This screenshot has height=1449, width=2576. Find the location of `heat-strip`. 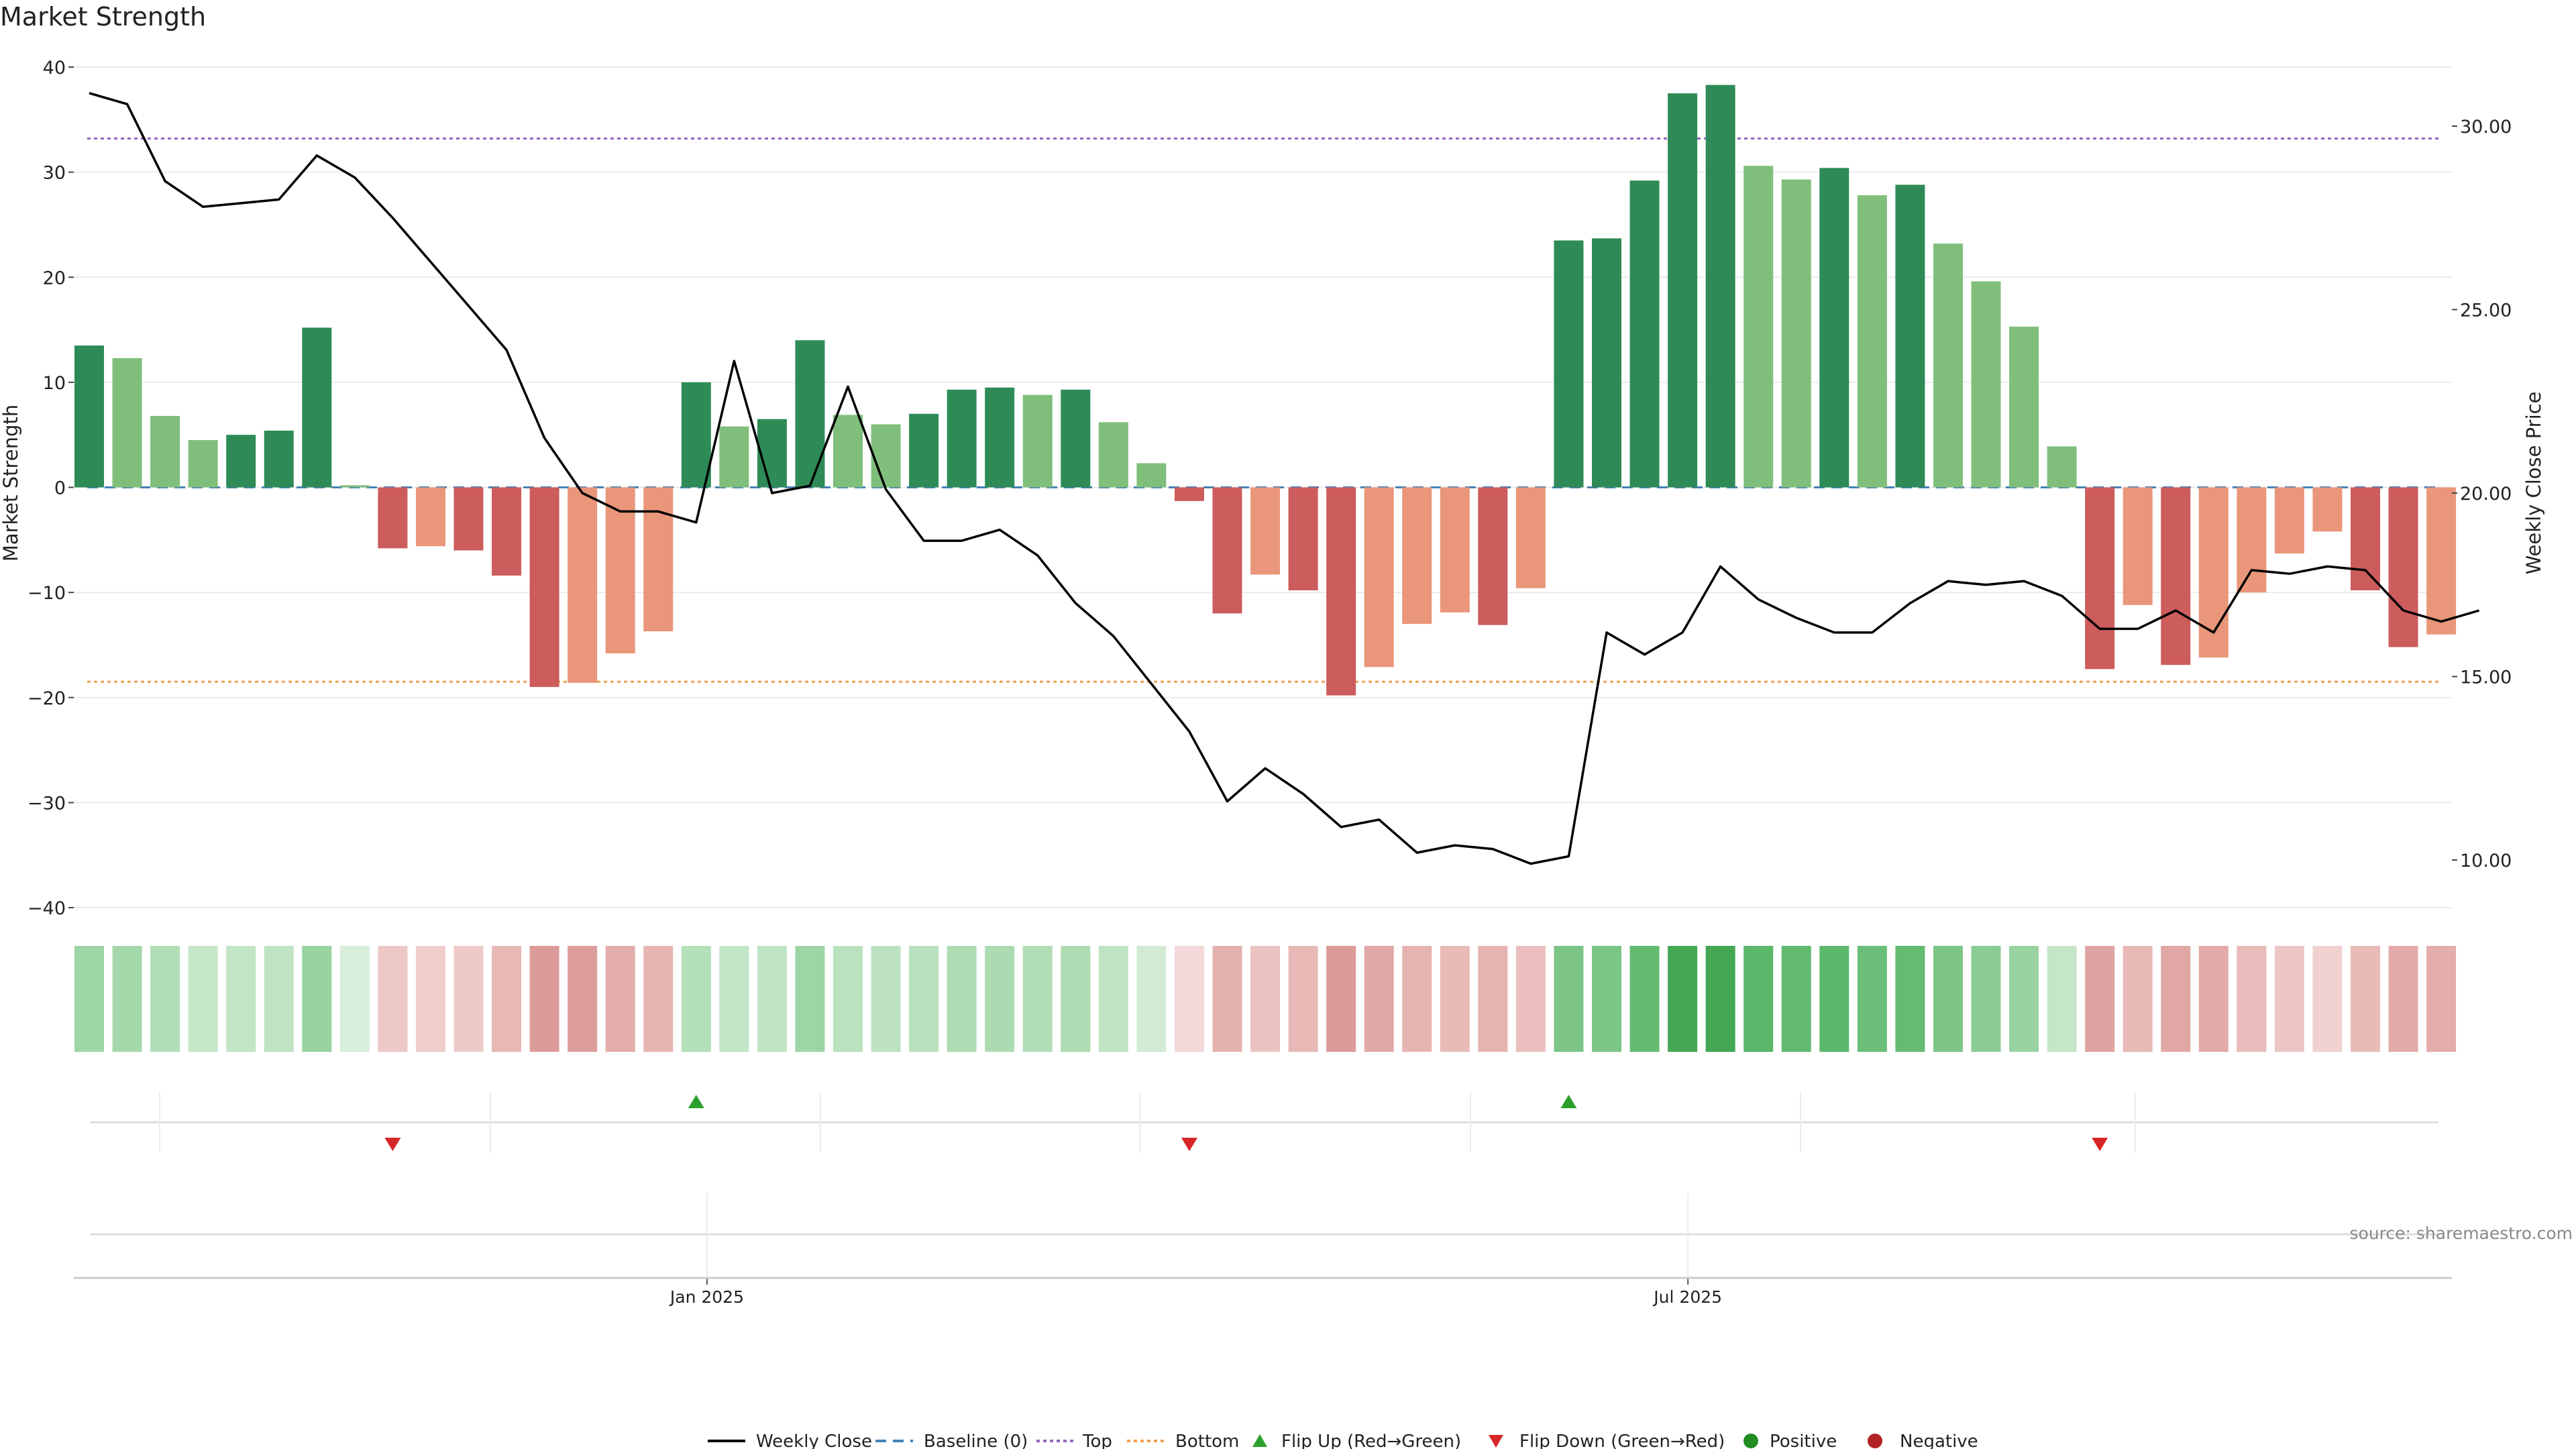

heat-strip is located at coordinates (1265, 999).